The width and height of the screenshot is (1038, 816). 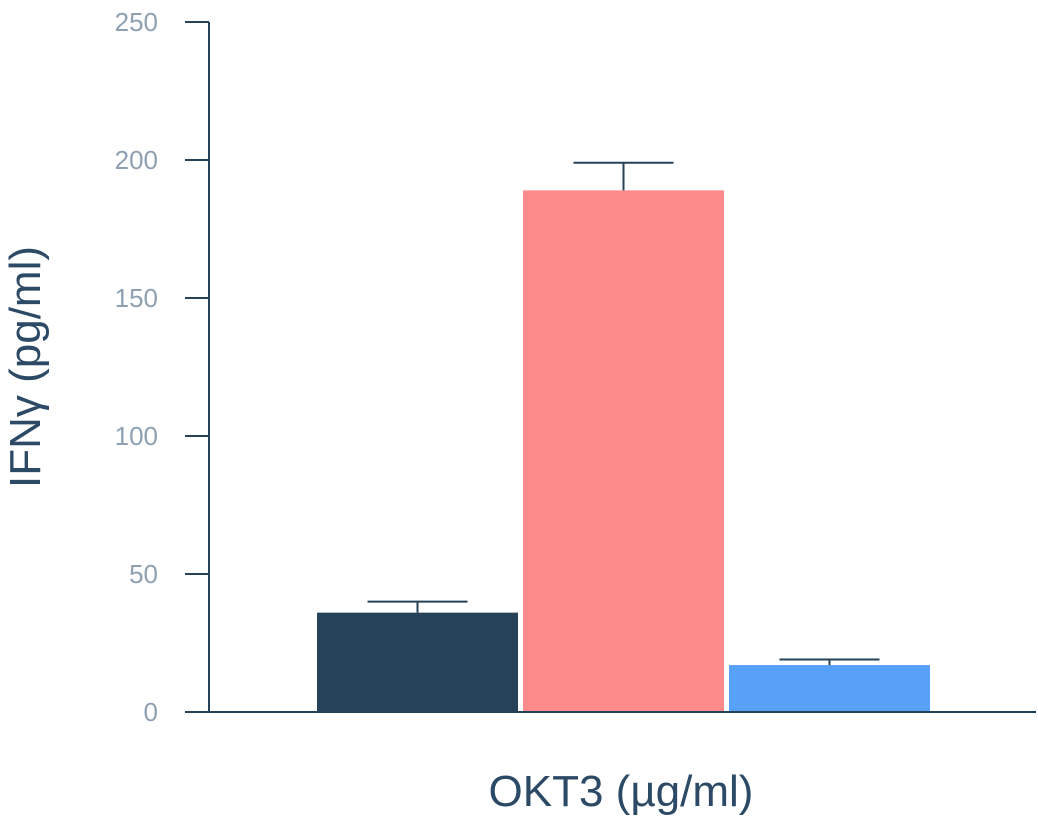 I want to click on y-axis-title: IFNγ (pg/ml), so click(x=25, y=367).